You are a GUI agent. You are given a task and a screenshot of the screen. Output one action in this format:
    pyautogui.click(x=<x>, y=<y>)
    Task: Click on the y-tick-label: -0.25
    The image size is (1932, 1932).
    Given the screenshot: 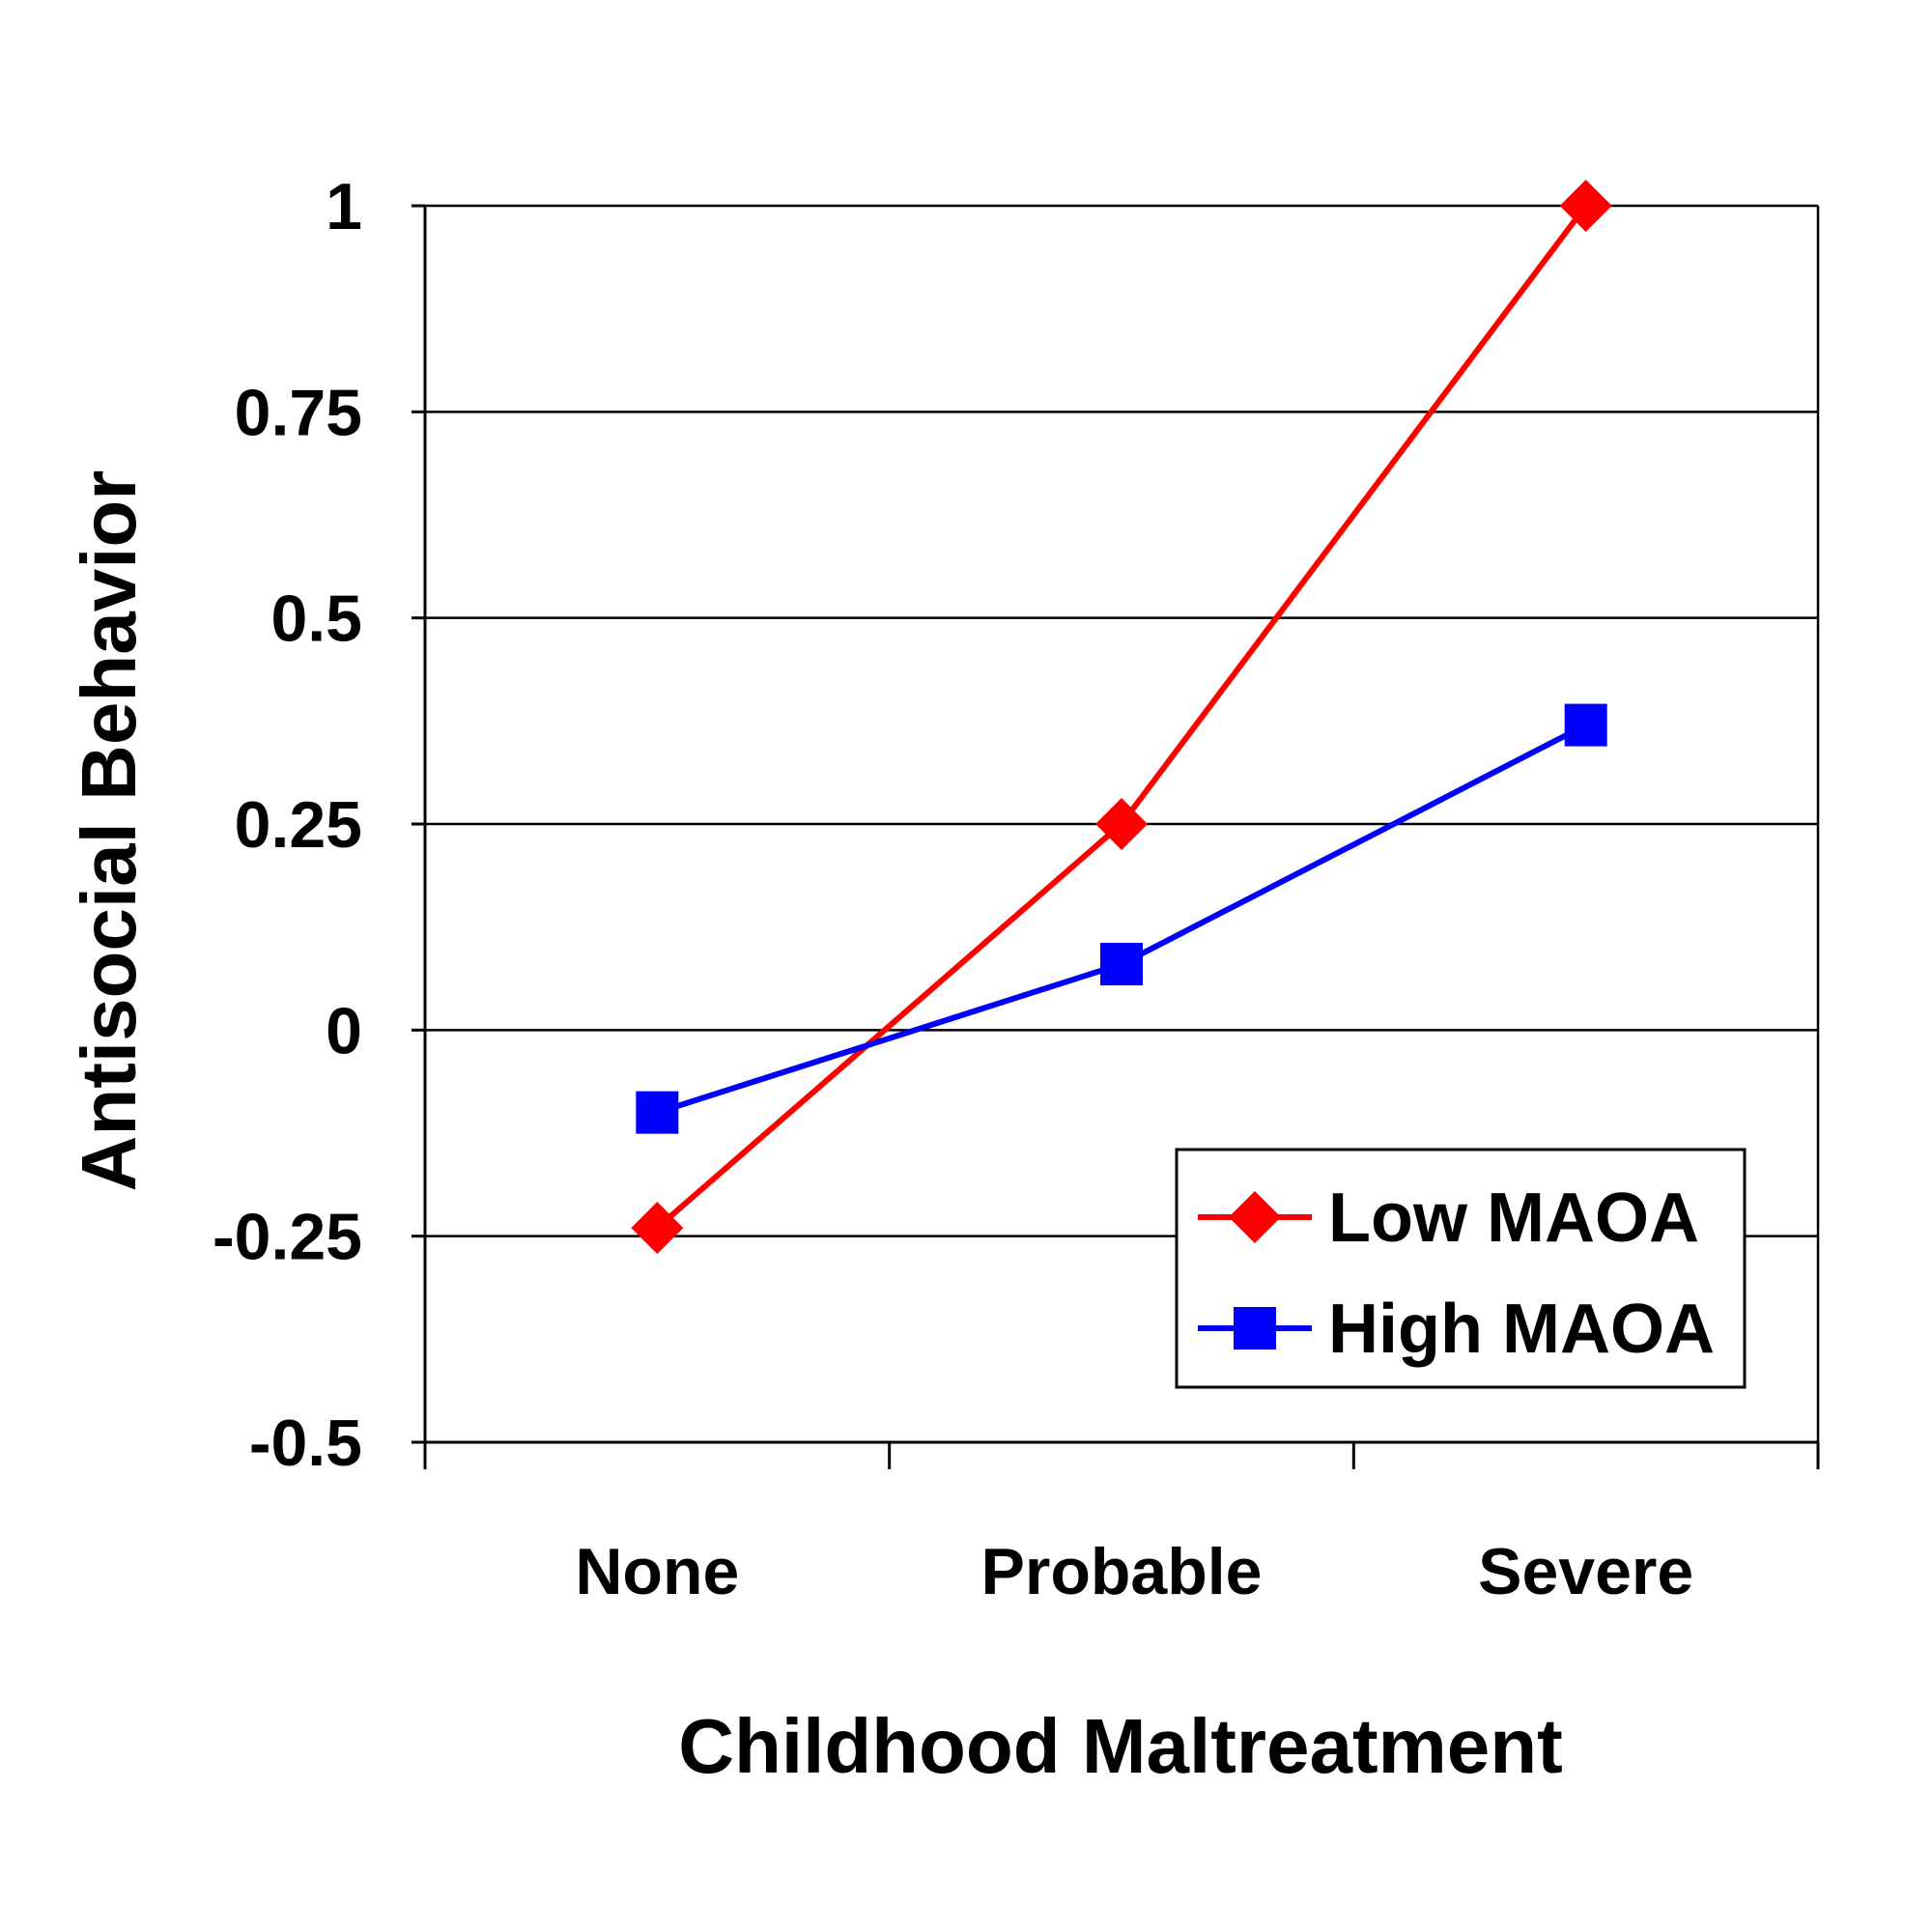 What is the action you would take?
    pyautogui.click(x=287, y=1237)
    